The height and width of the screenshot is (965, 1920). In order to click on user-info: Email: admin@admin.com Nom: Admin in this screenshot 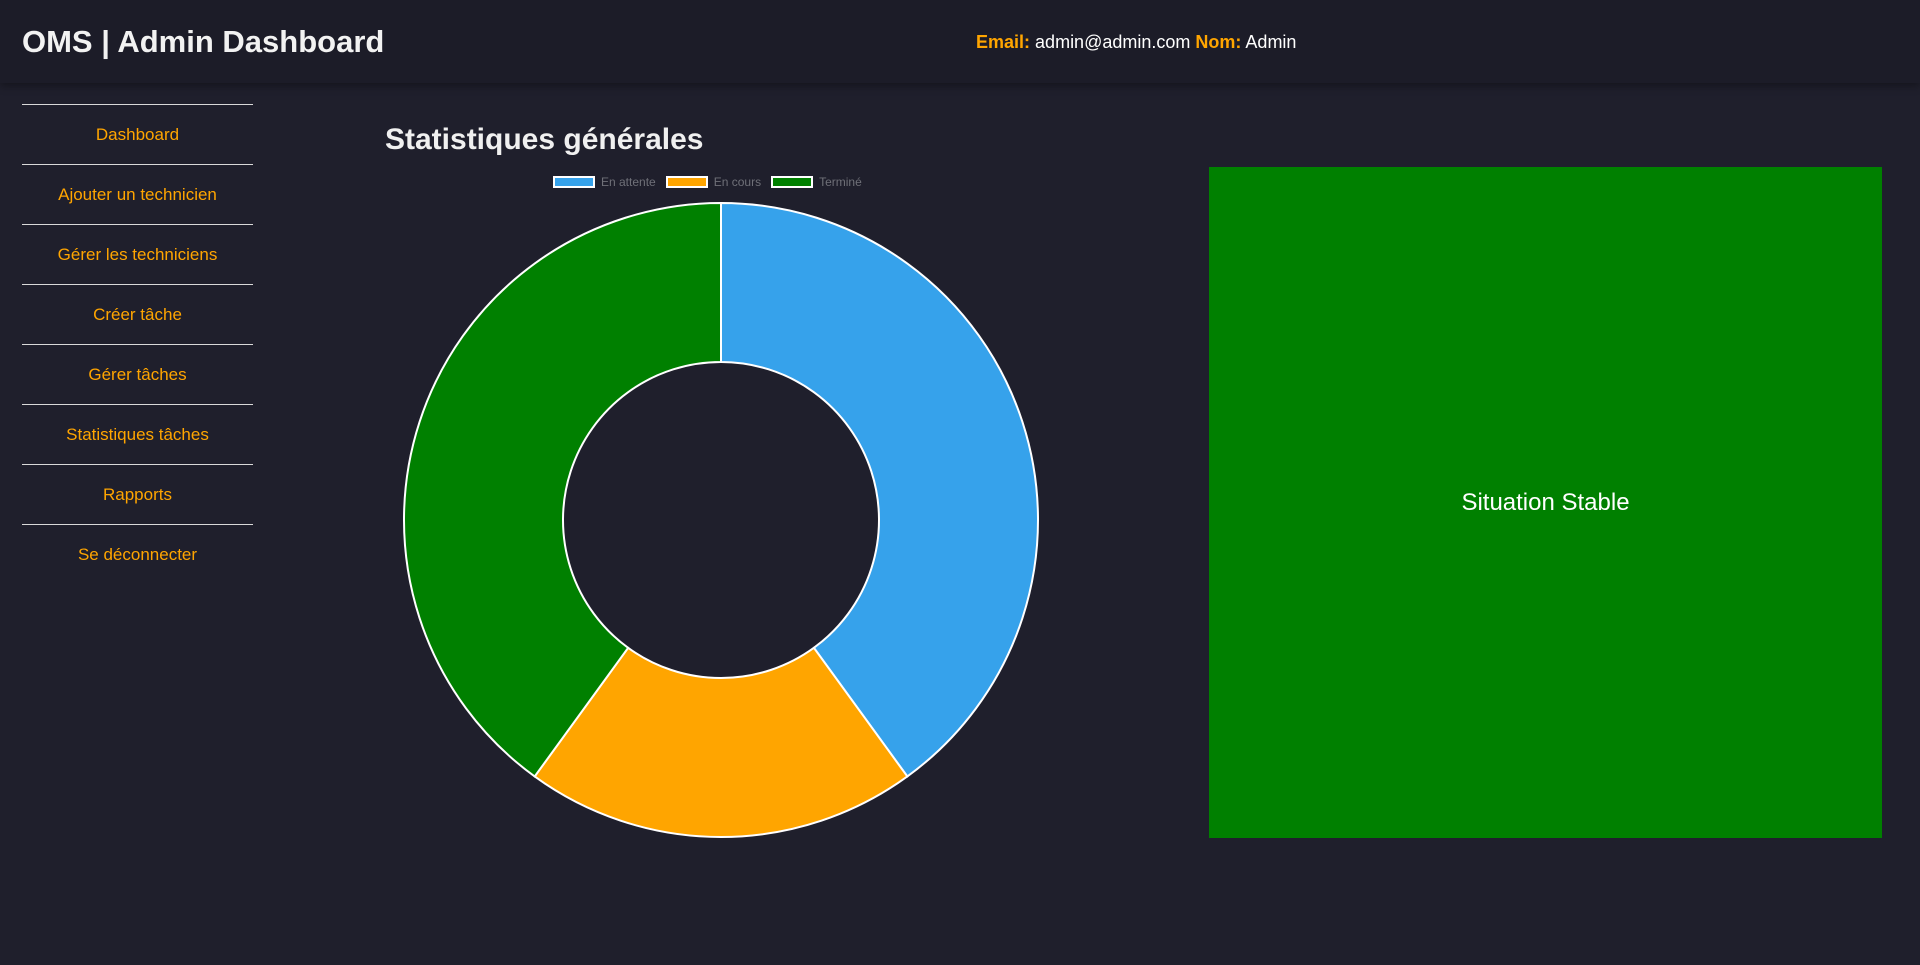, I will do `click(1136, 42)`.